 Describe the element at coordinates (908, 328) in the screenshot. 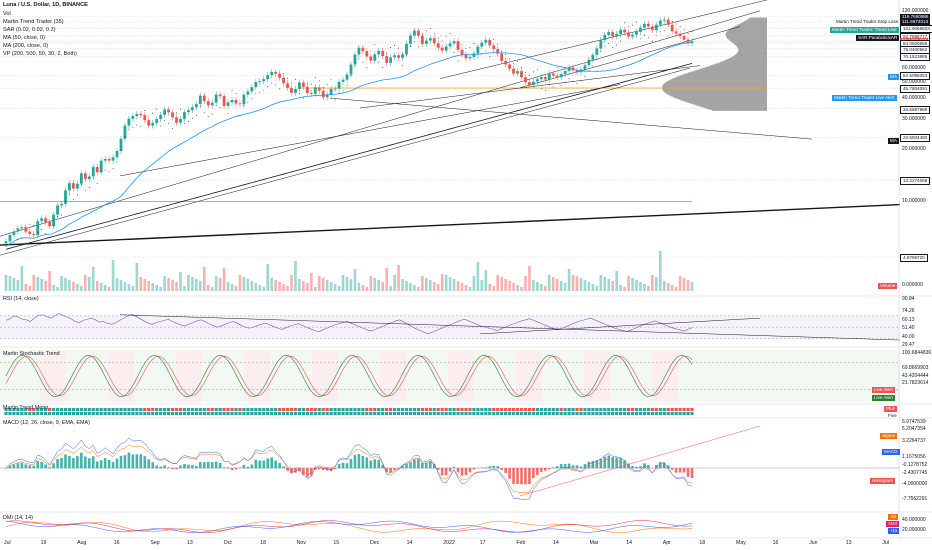

I see `indicator-tick-label: 51.40` at that location.